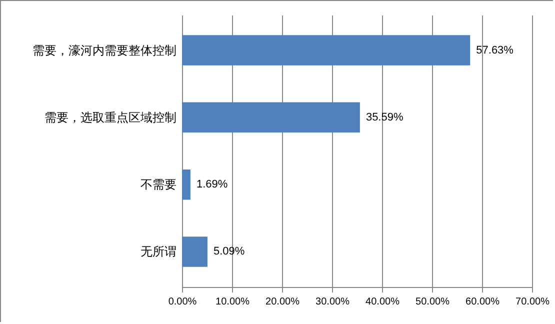 Image resolution: width=555 pixels, height=324 pixels. What do you see at coordinates (483, 302) in the screenshot?
I see `x-tick-label: 60.00%` at bounding box center [483, 302].